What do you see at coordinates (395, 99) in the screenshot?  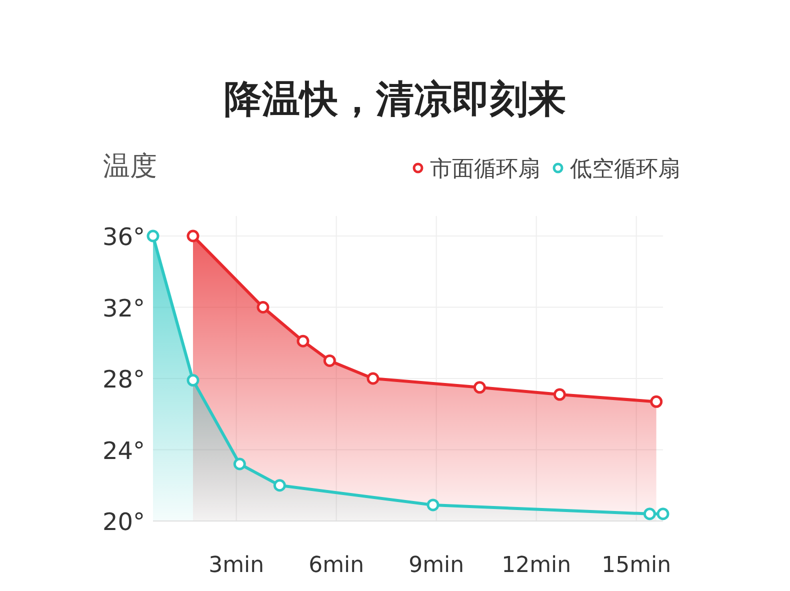 I see `chart-title: 降温快，清凉即刻来` at bounding box center [395, 99].